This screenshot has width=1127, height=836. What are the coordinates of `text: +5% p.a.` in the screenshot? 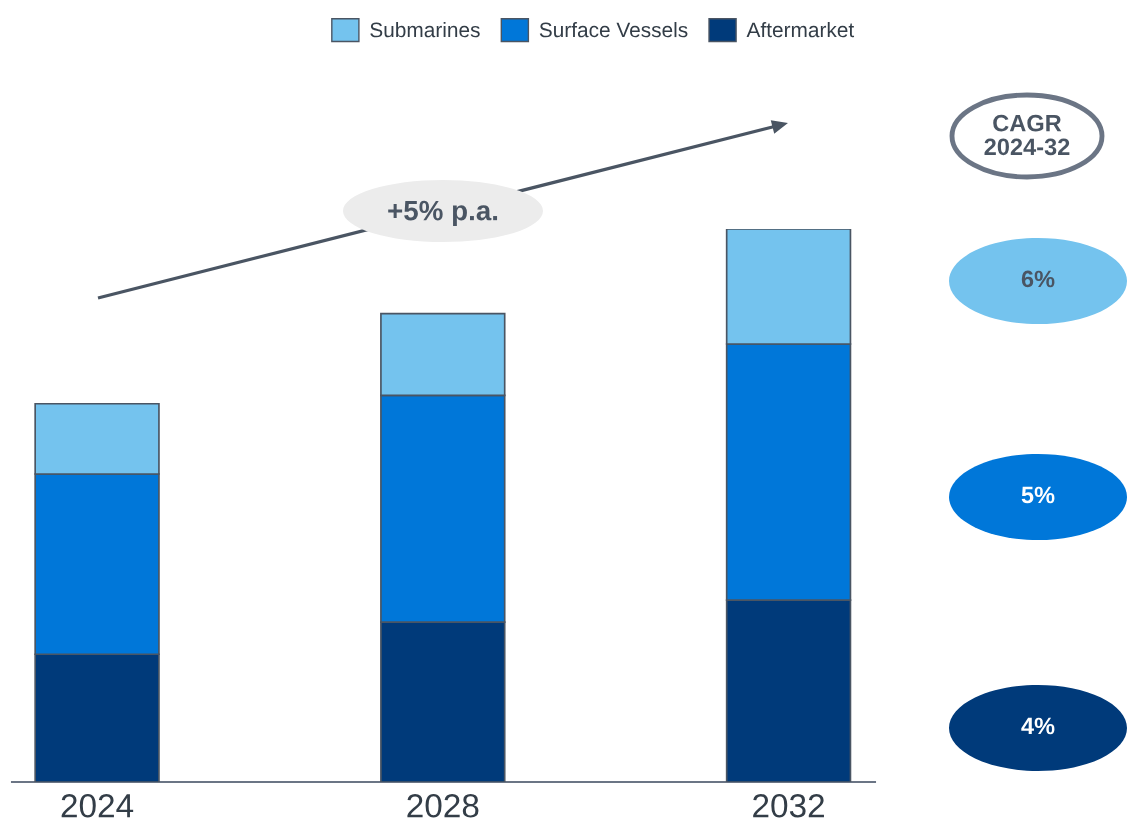 It's located at (443, 213).